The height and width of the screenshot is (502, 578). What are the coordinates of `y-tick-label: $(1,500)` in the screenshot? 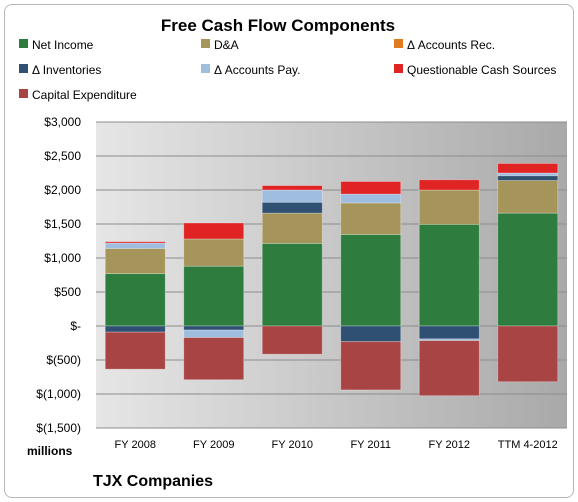 It's located at (58, 428).